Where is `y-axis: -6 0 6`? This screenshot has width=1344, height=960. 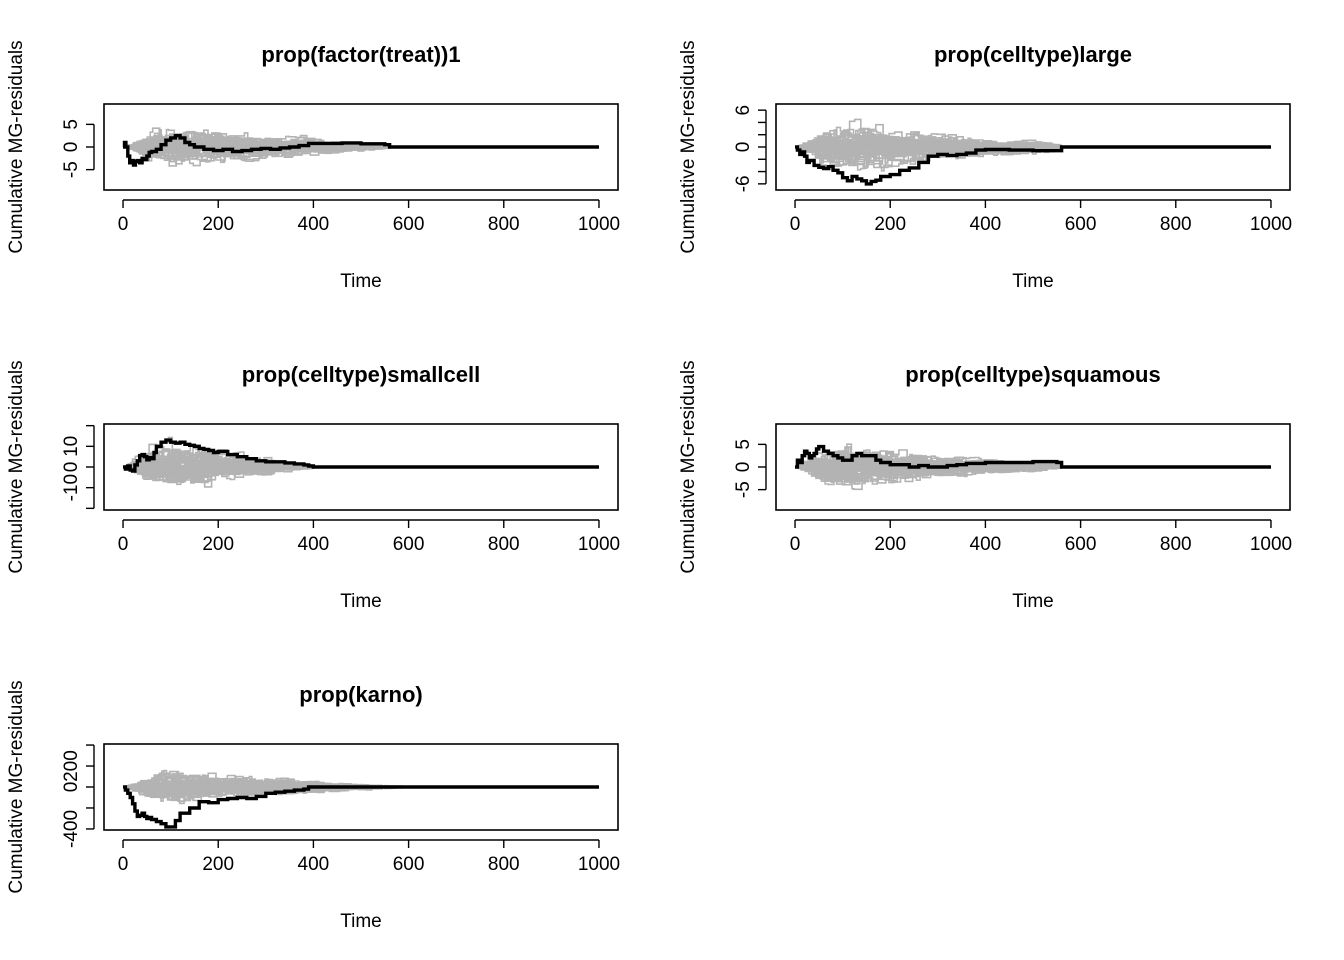
y-axis: -6 0 6 is located at coordinates (750, 148).